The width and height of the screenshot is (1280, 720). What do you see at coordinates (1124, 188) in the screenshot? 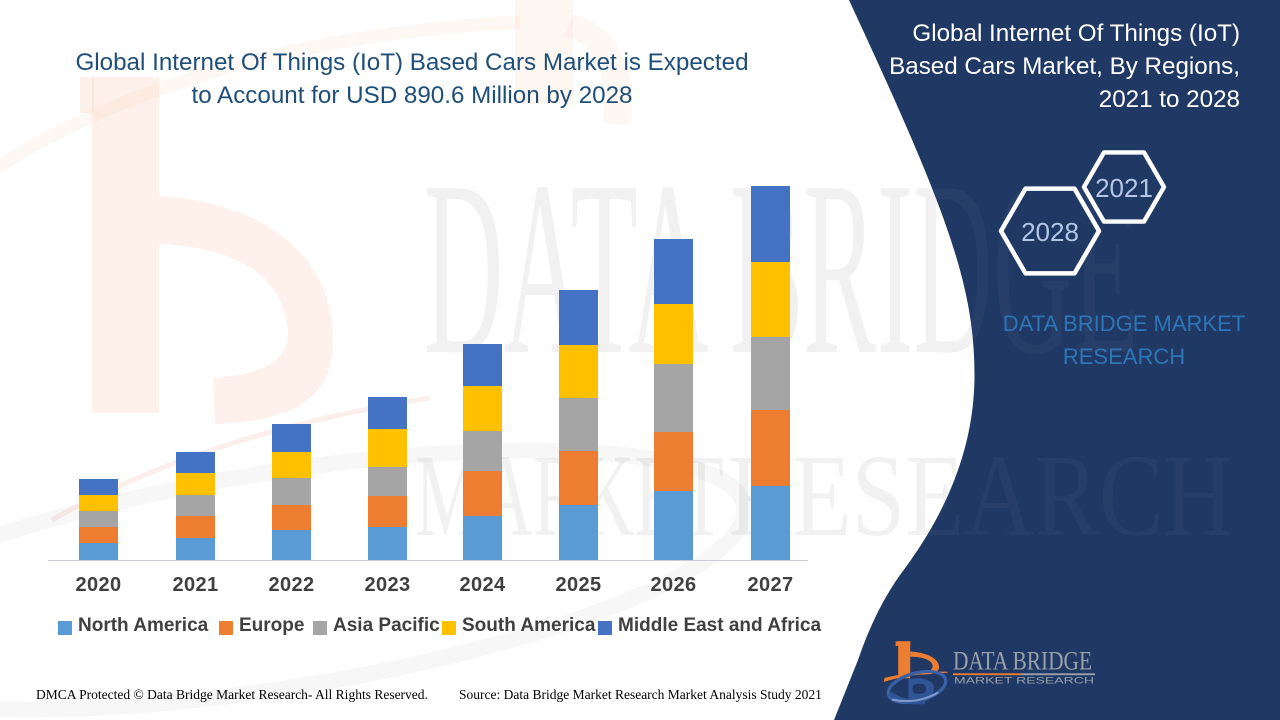
I see `svg-text: 2021` at bounding box center [1124, 188].